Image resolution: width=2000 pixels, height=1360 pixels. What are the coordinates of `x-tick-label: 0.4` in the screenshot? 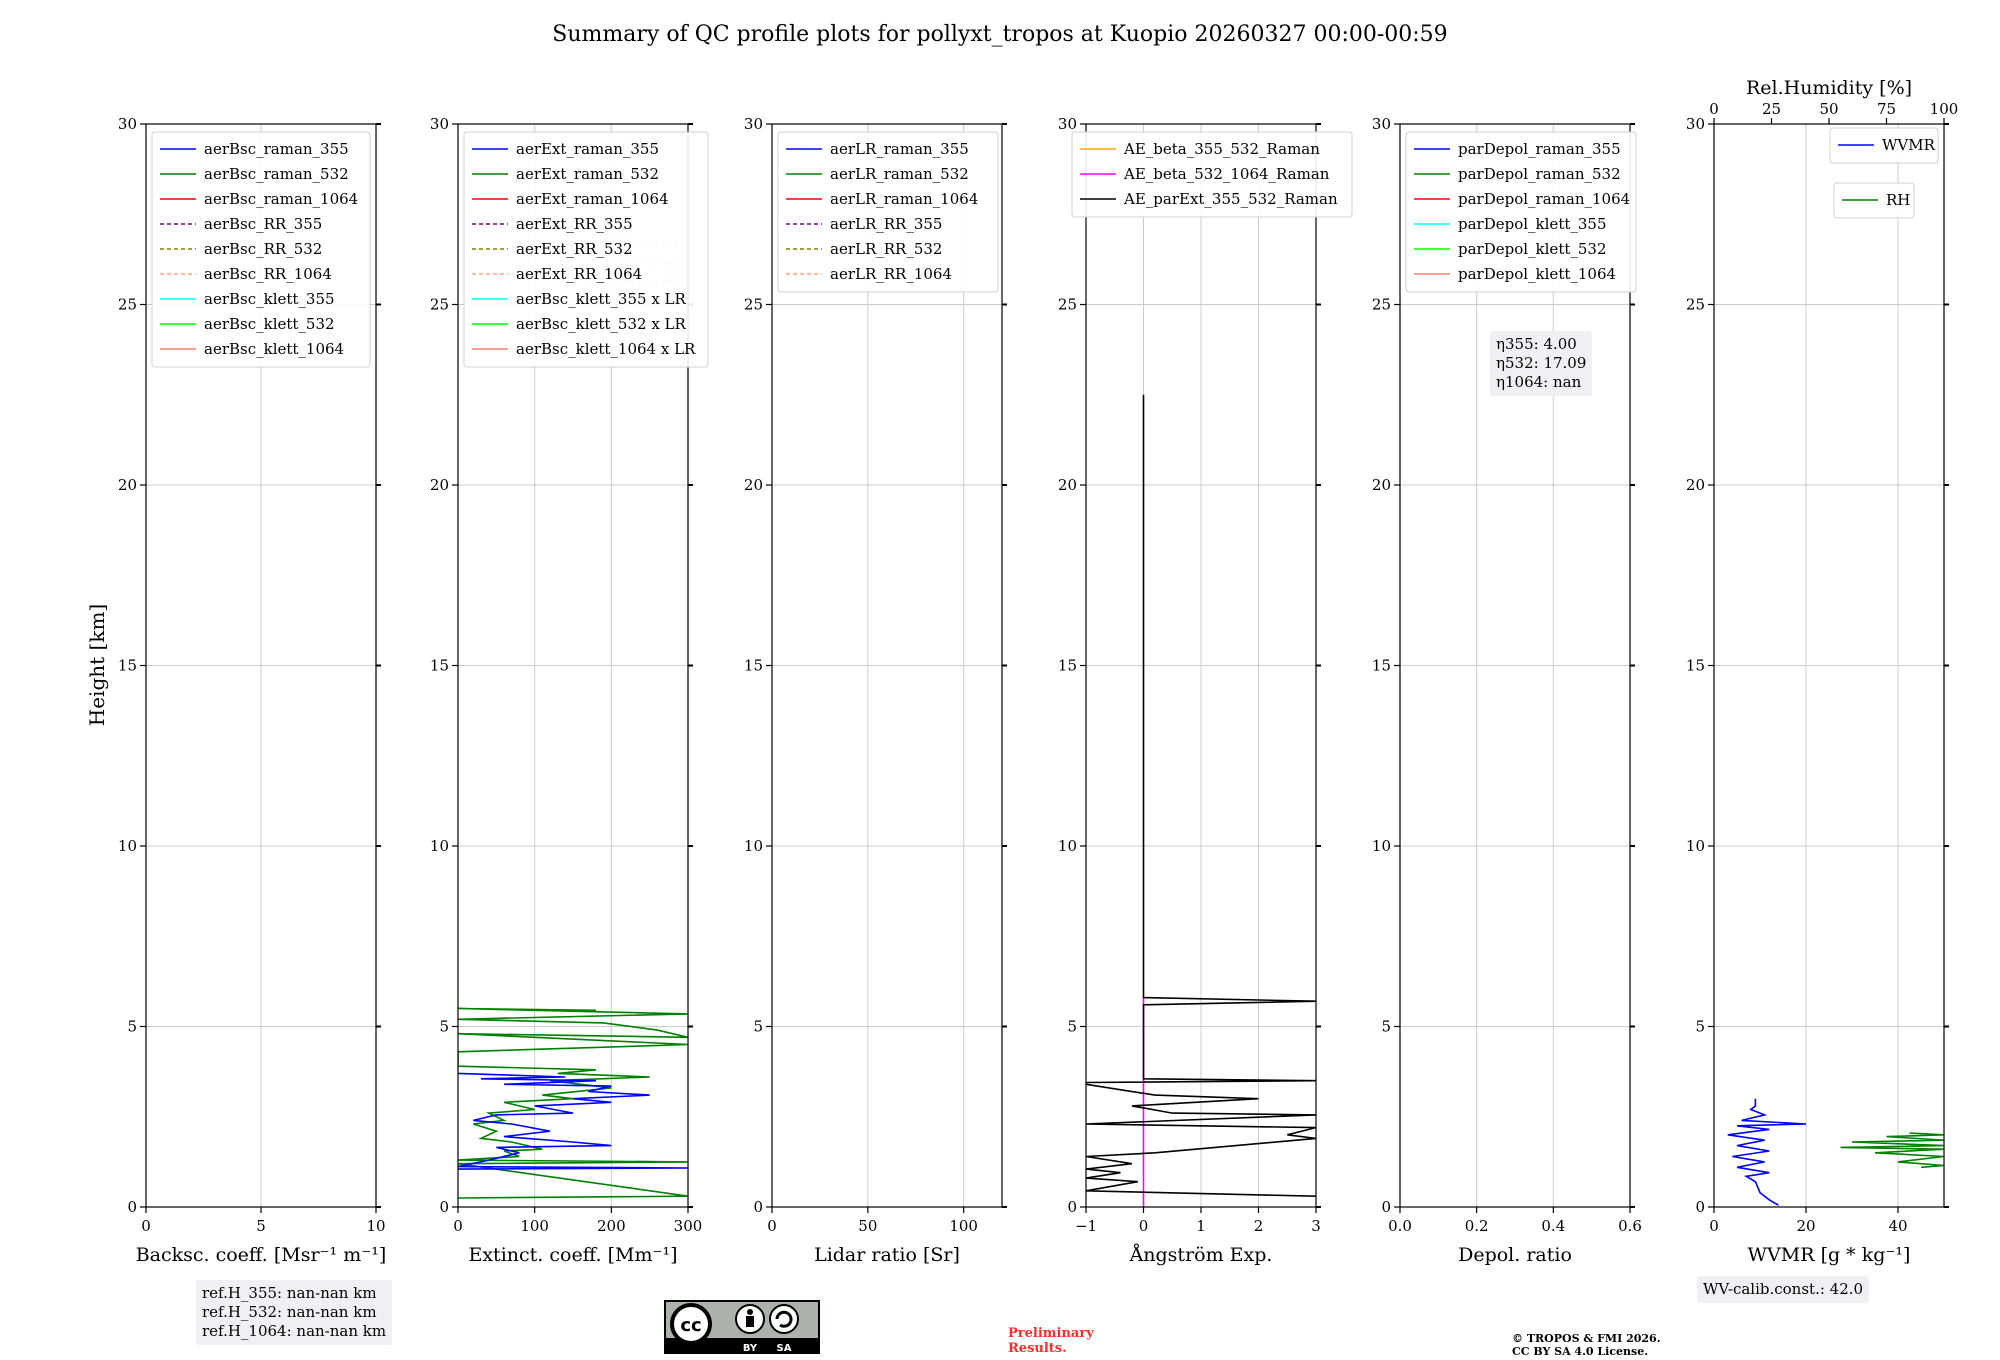 It's located at (1553, 1226).